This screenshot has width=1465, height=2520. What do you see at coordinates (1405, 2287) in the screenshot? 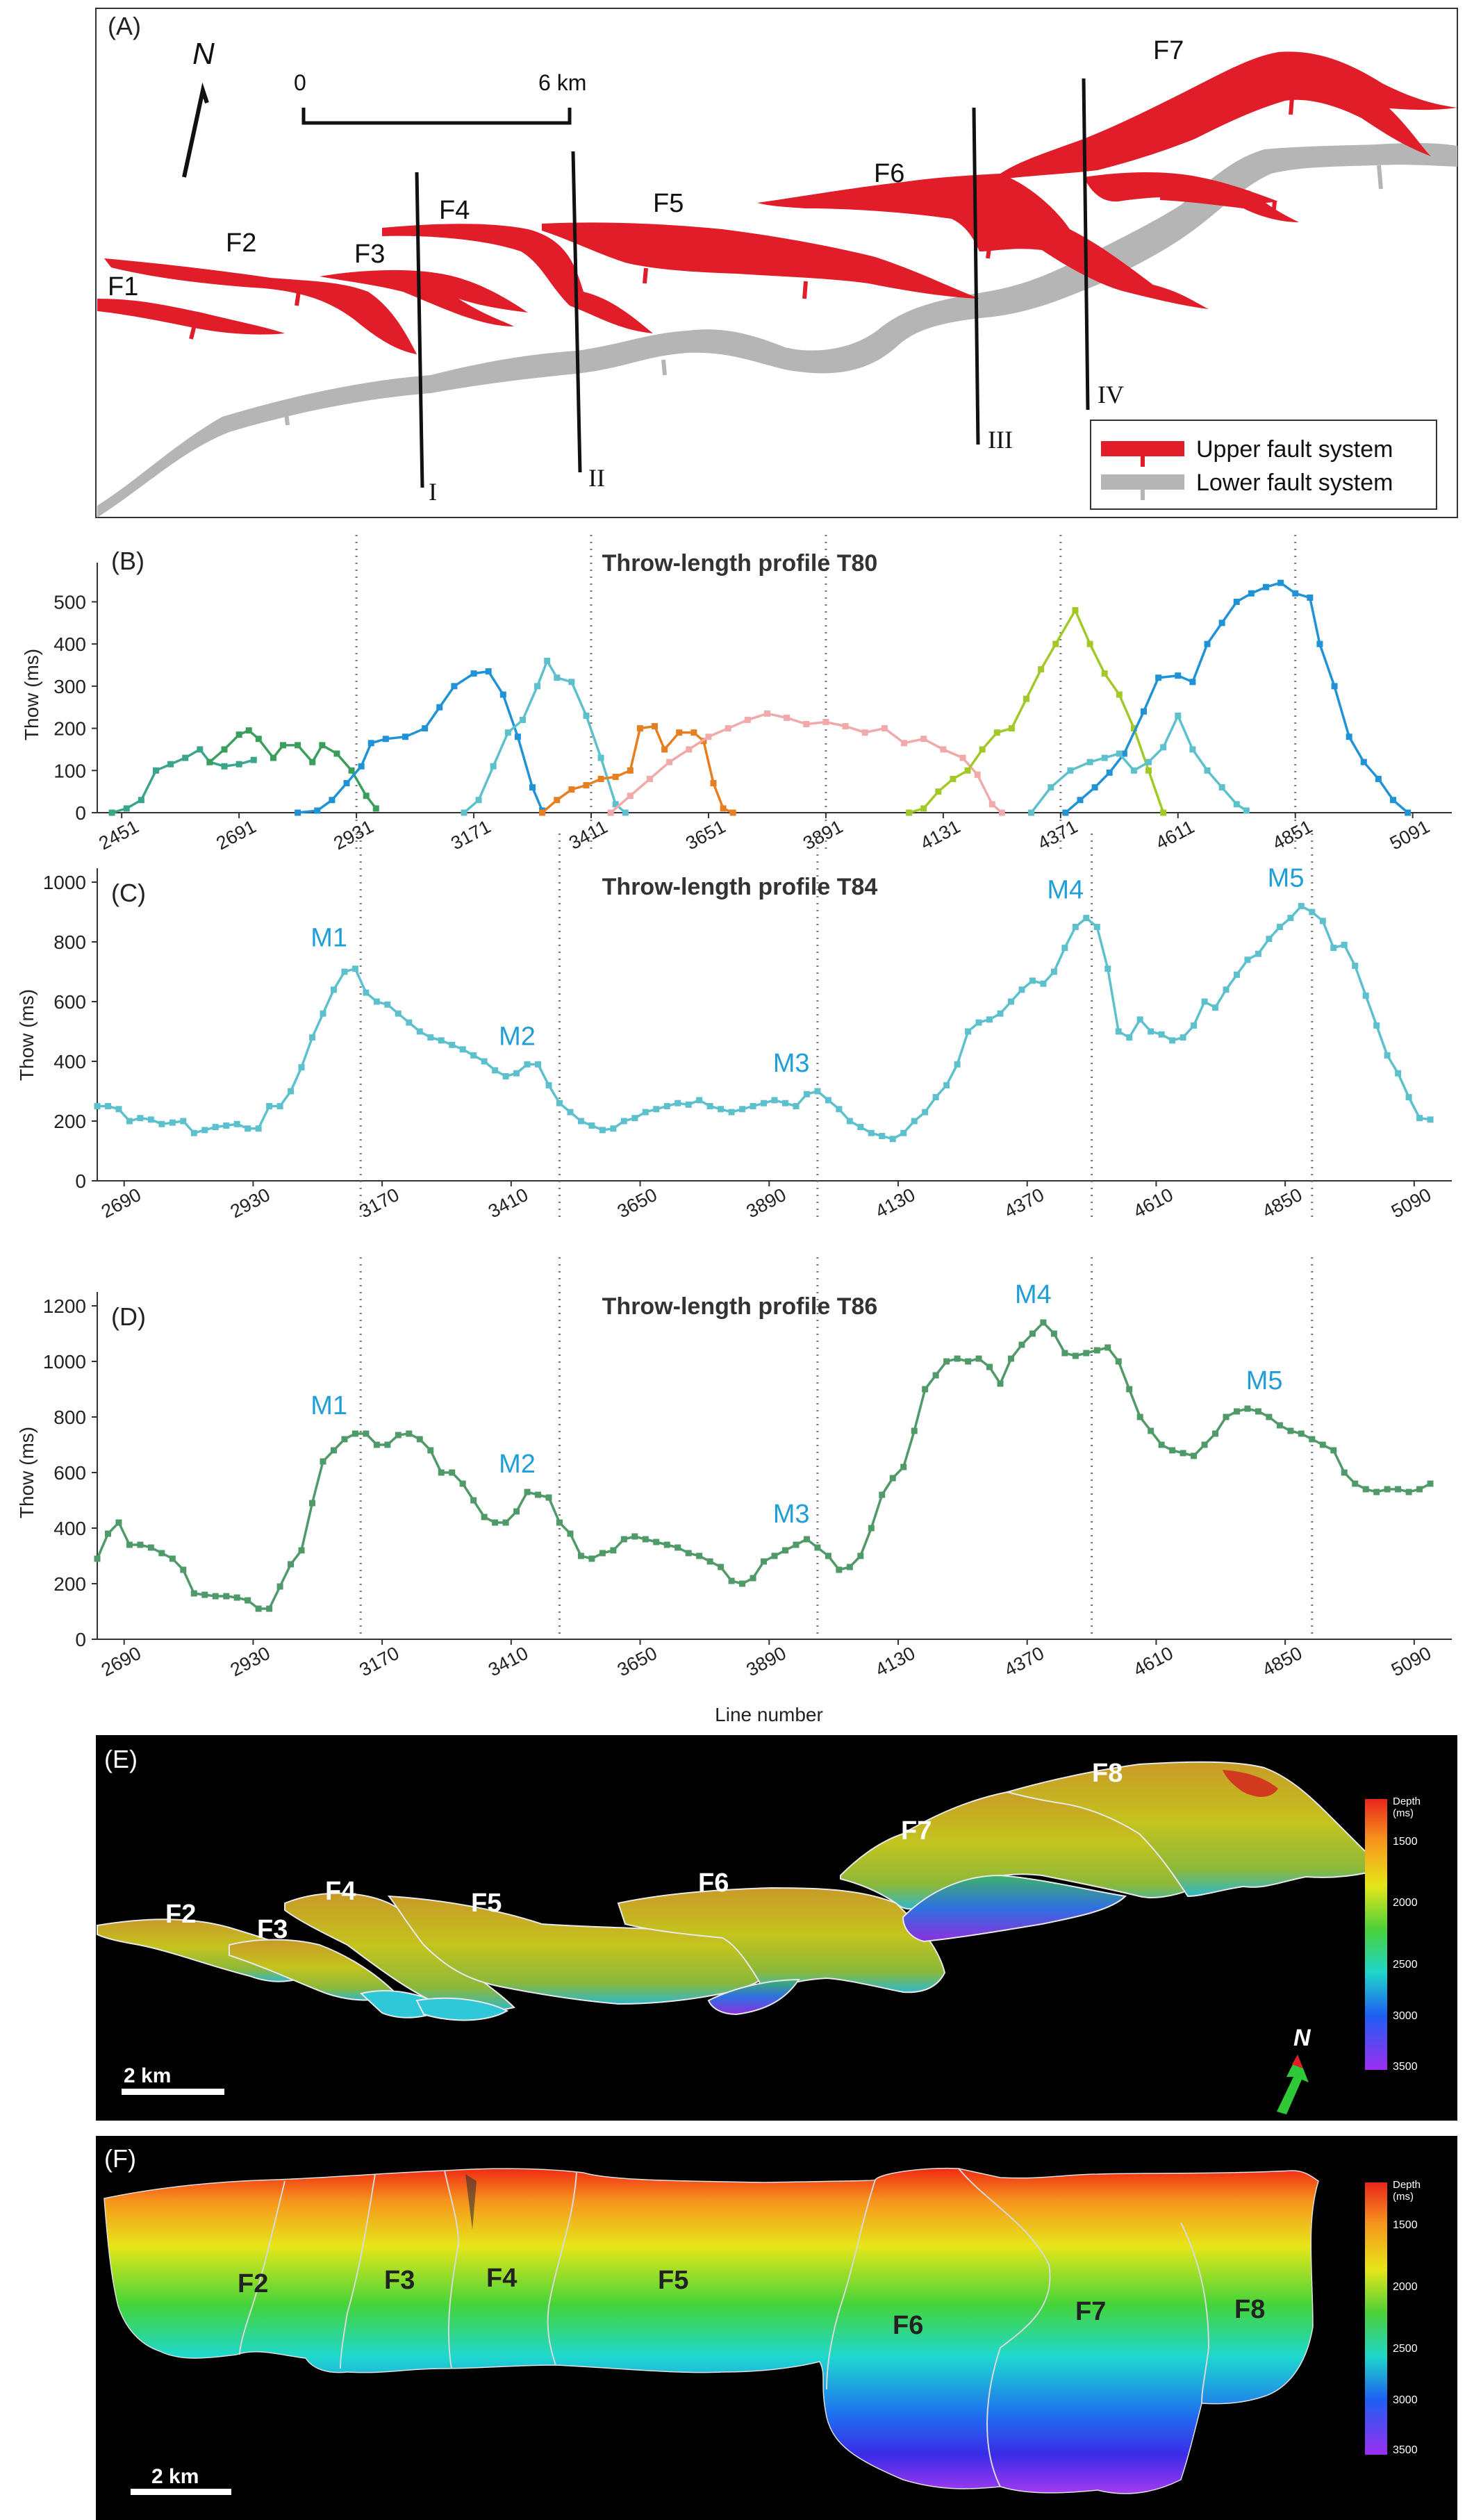
I see `colorbar-f-tick: 2000` at bounding box center [1405, 2287].